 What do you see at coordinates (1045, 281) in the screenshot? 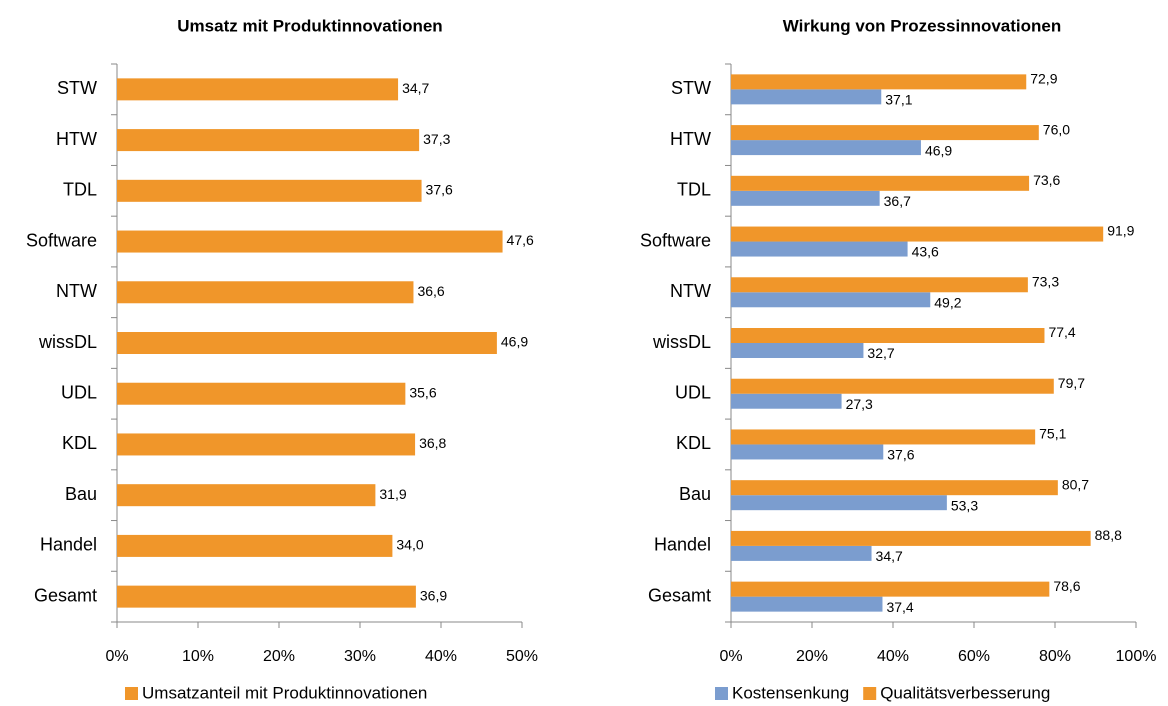
I see `value-label: 73,3` at bounding box center [1045, 281].